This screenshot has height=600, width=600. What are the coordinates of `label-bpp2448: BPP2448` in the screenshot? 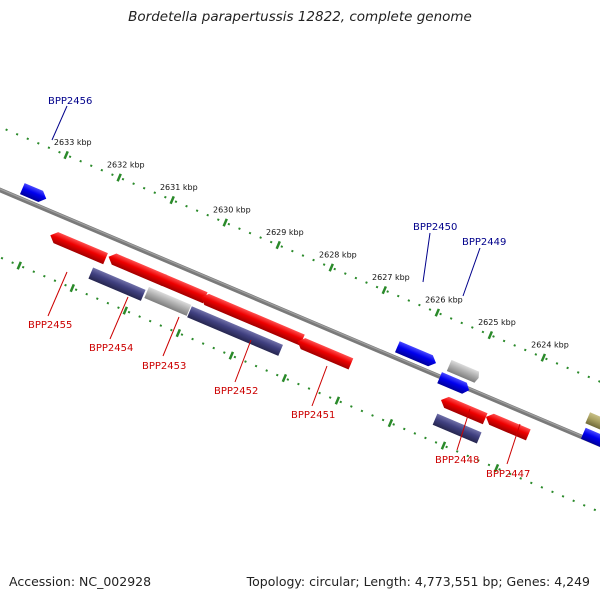 It's located at (457, 460).